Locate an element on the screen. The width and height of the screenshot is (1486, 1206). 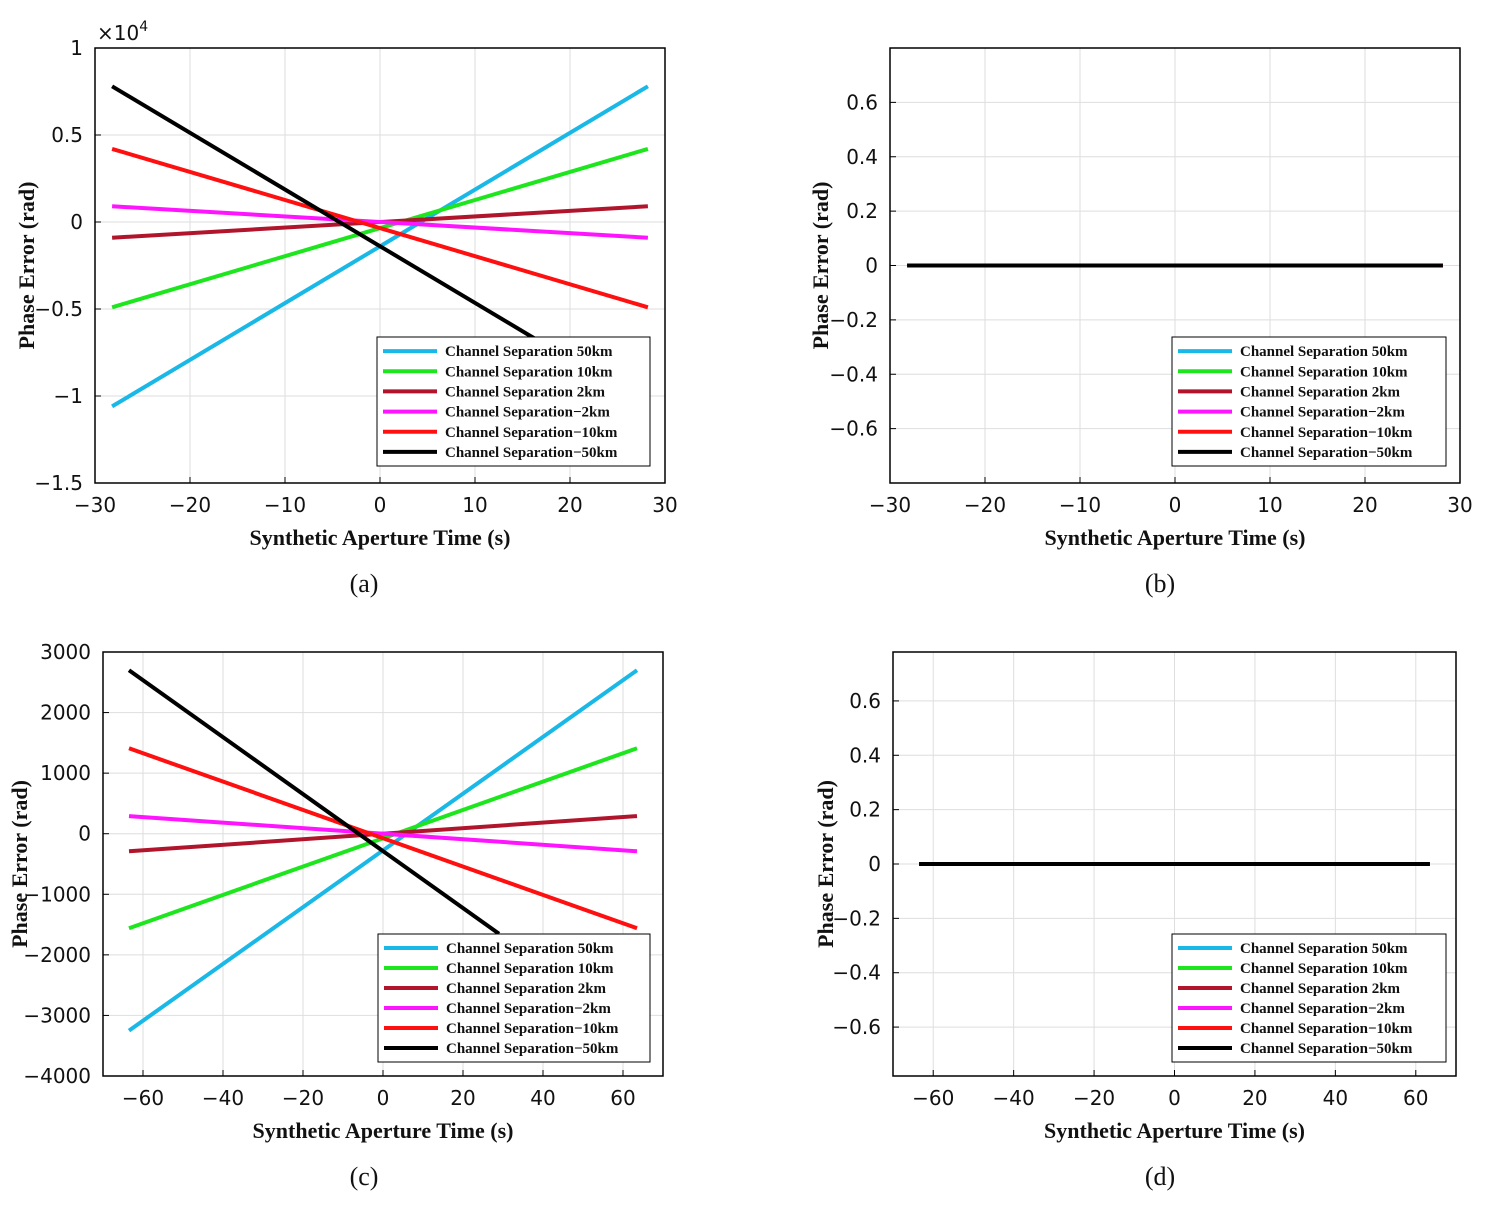
y-tick-label: −1000 is located at coordinates (57, 894).